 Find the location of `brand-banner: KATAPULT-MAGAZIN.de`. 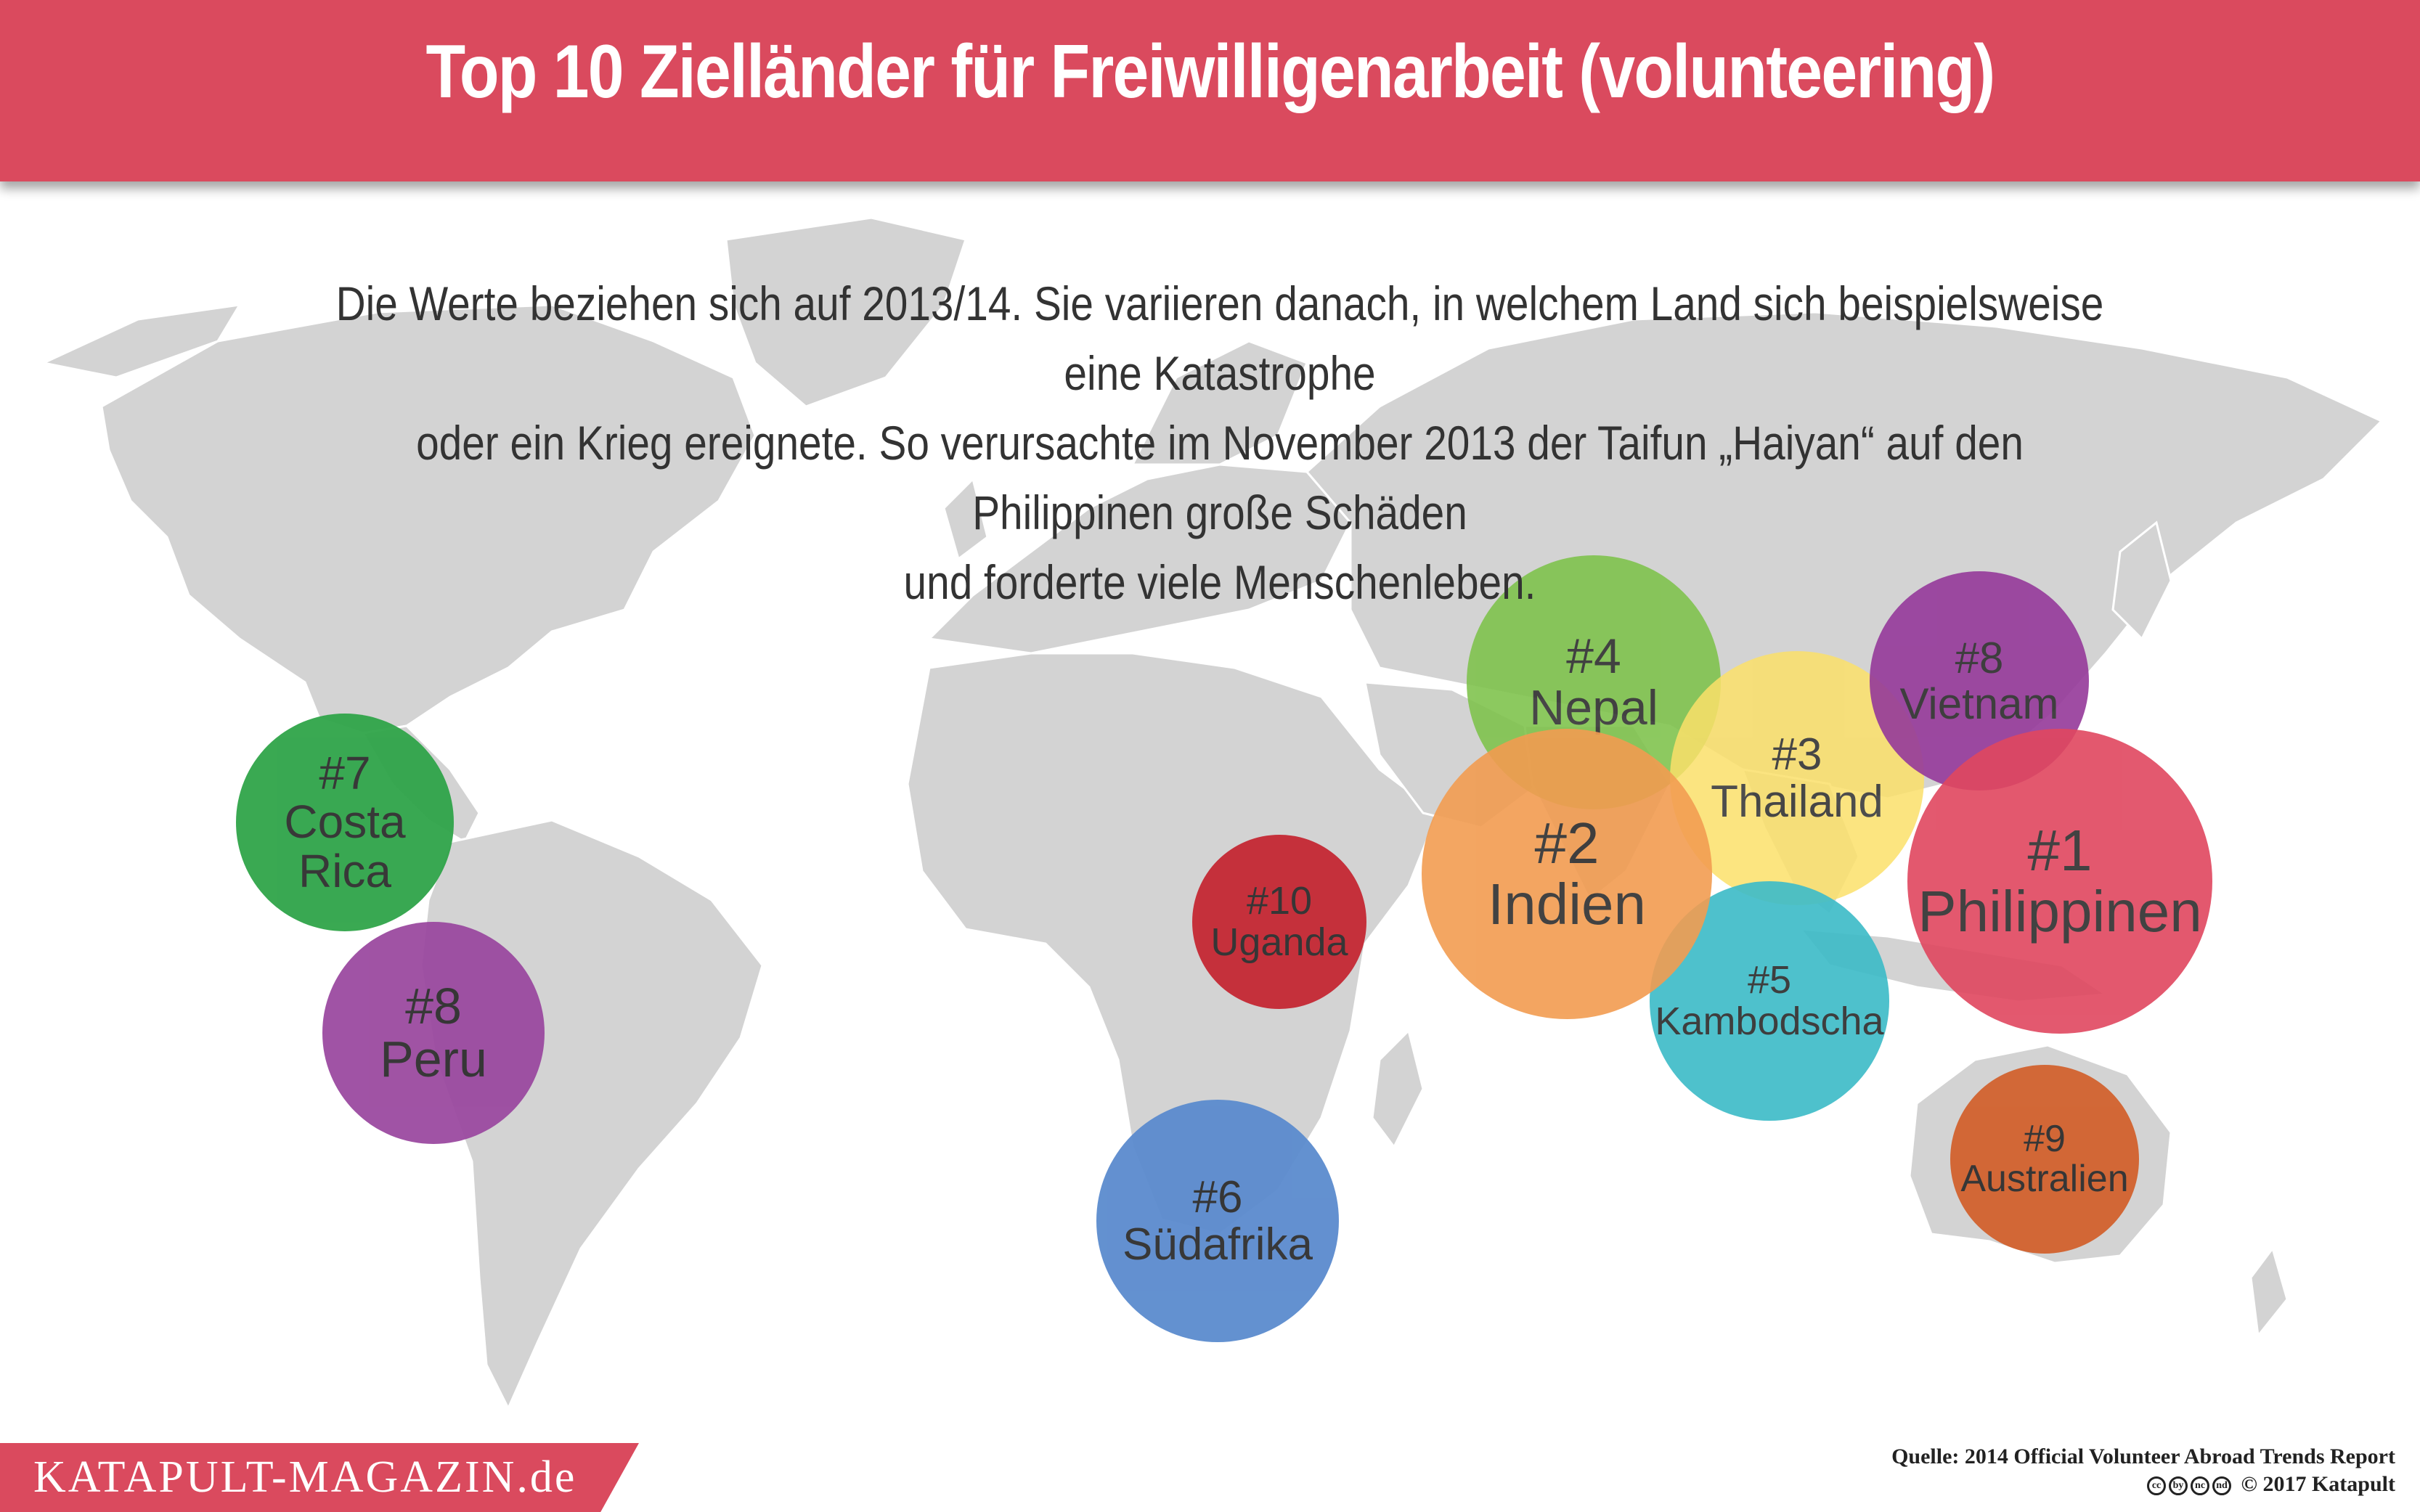

brand-banner: KATAPULT-MAGAZIN.de is located at coordinates (319, 1477).